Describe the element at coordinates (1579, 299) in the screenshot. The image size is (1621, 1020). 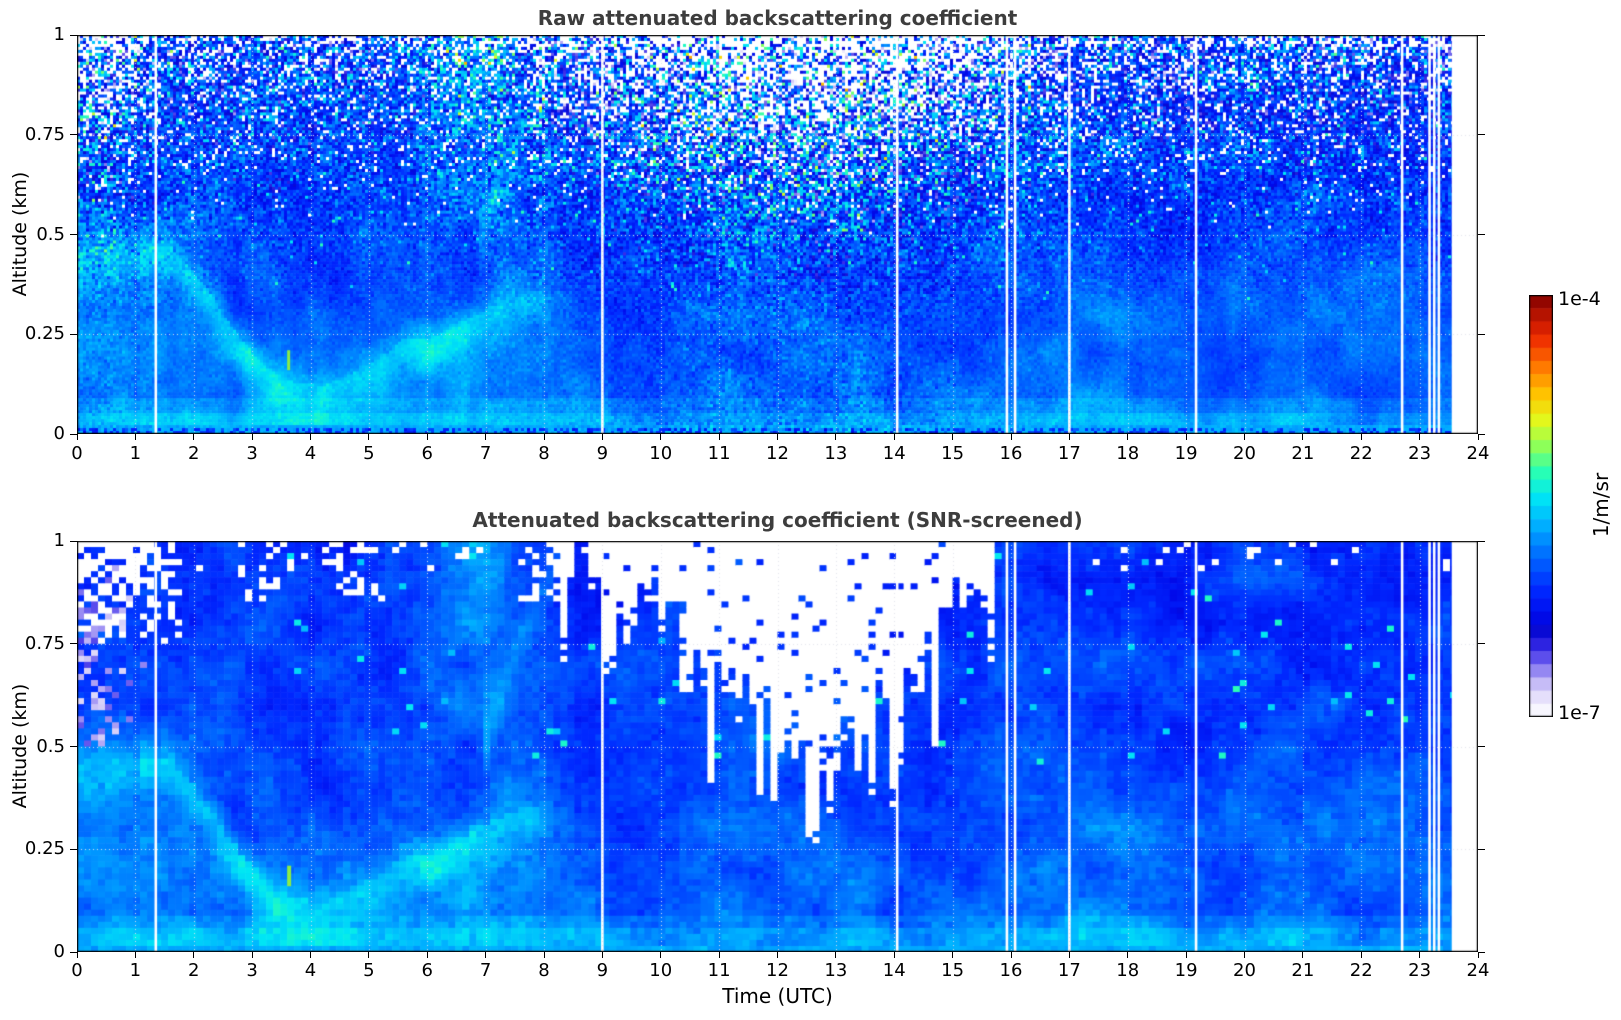
I see `colorbar-max-label: 1e-4` at that location.